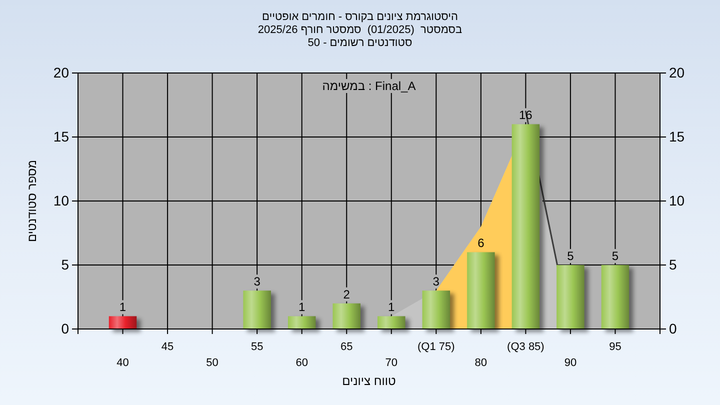 The image size is (720, 405). What do you see at coordinates (436, 347) in the screenshot?
I see `x-tick-label: (Q1 75)` at bounding box center [436, 347].